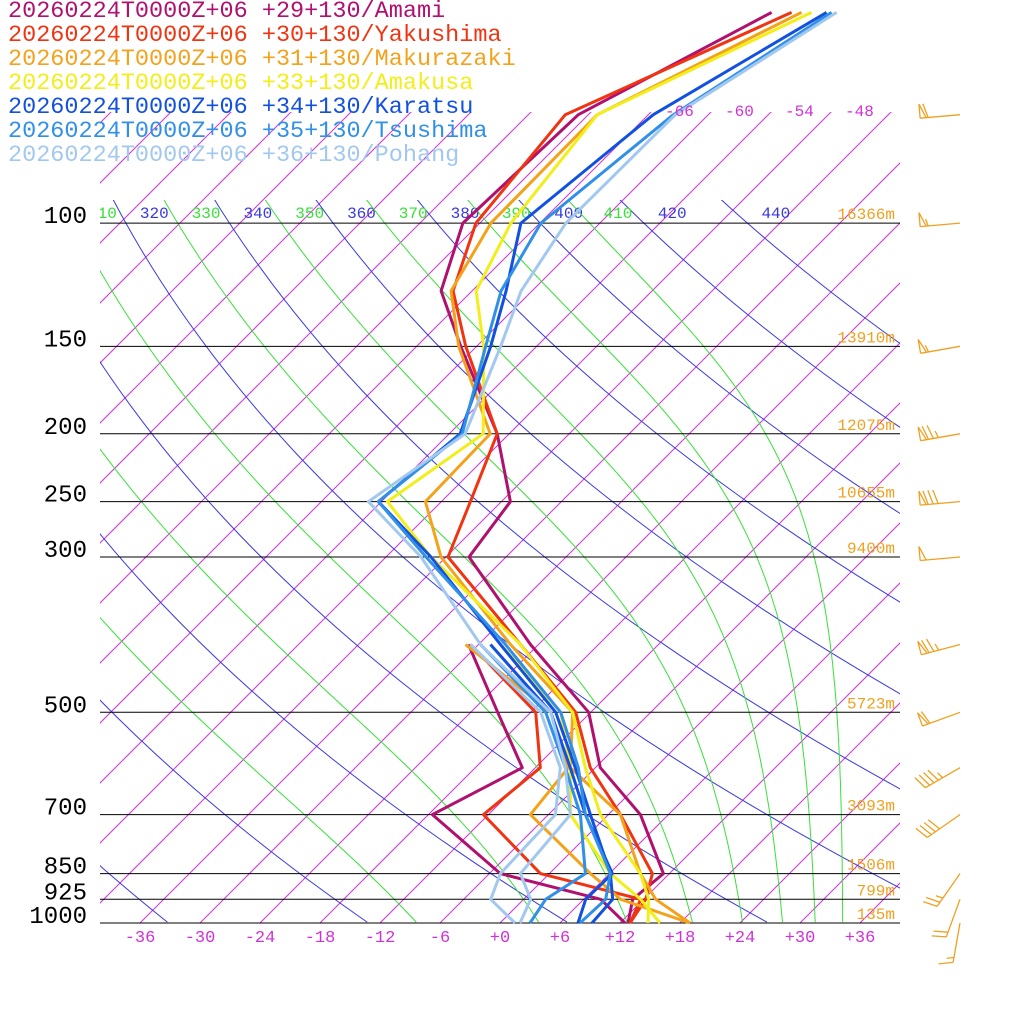 This screenshot has width=1024, height=1024. I want to click on pressure-label: 150, so click(65, 340).